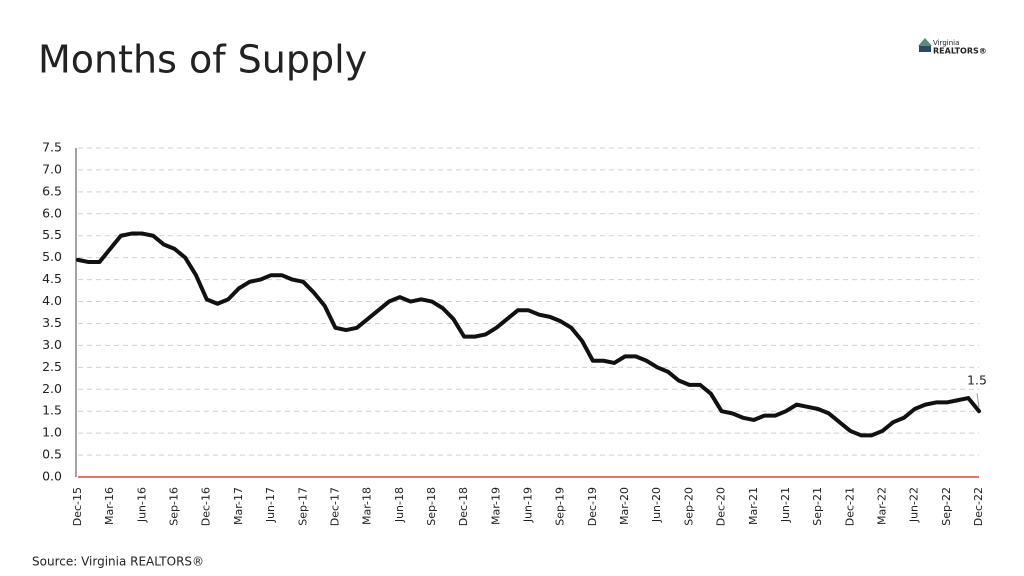  Describe the element at coordinates (52, 388) in the screenshot. I see `y-tick-label: 2.0` at that location.